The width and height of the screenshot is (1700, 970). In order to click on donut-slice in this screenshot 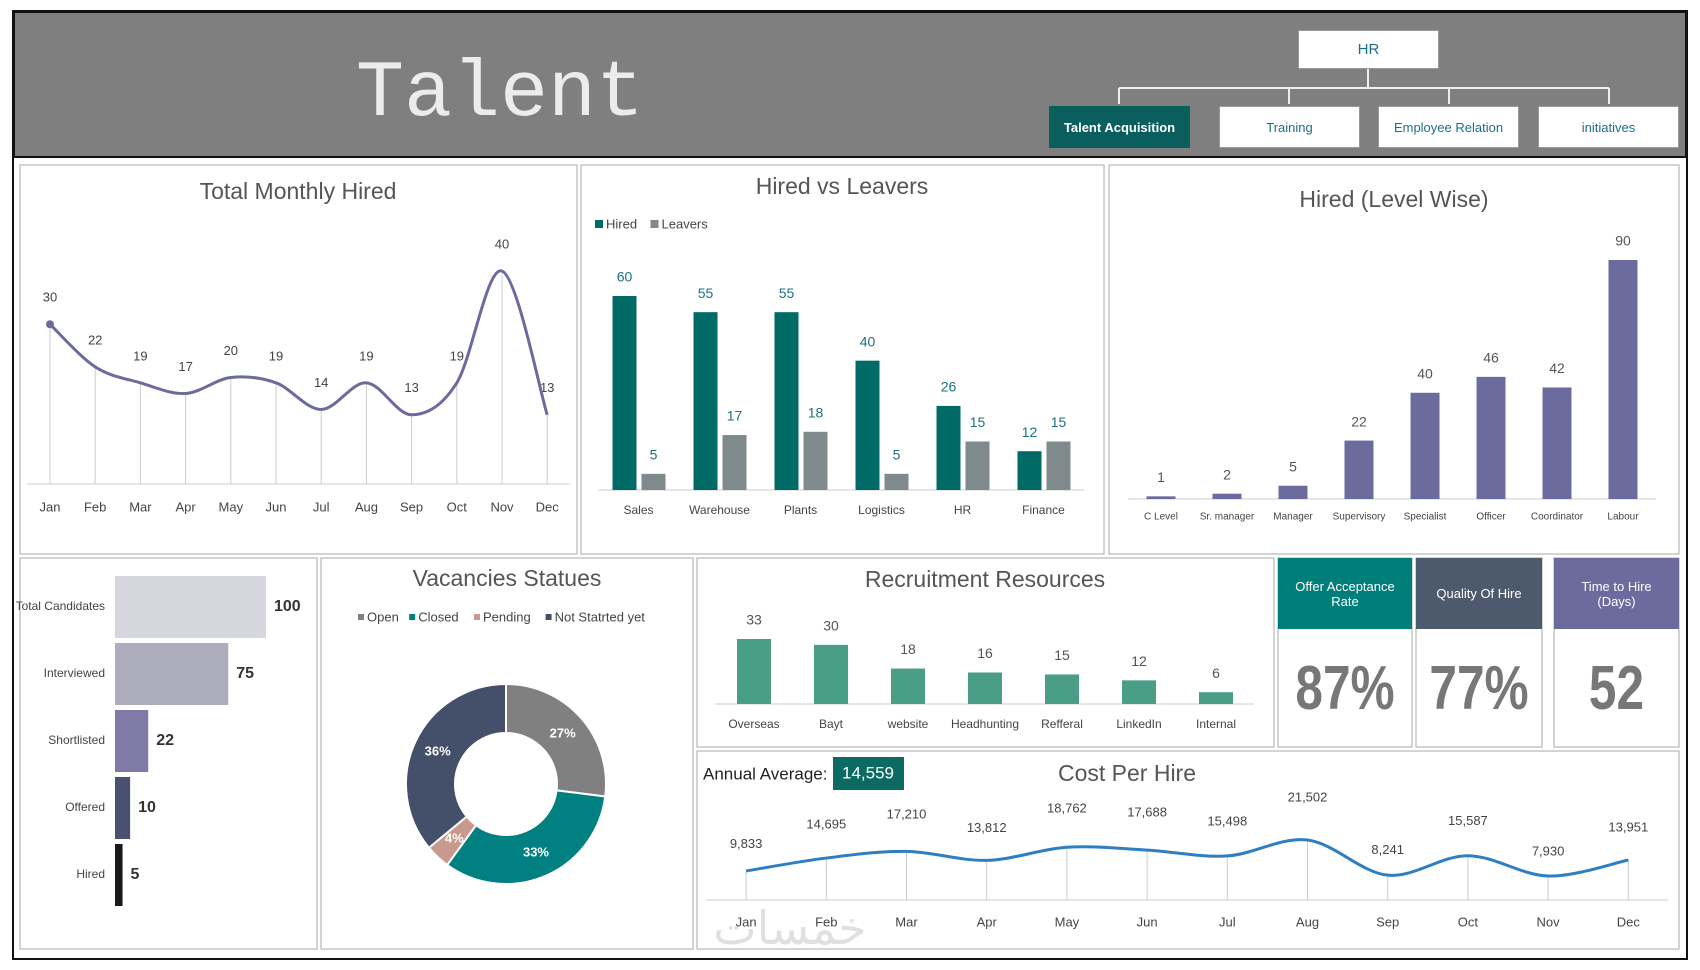, I will do `click(526, 837)`.